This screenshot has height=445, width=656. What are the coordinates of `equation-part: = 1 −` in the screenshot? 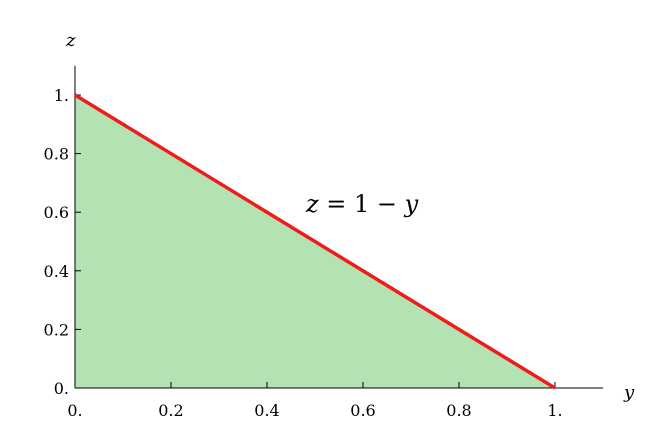 It's located at (362, 204).